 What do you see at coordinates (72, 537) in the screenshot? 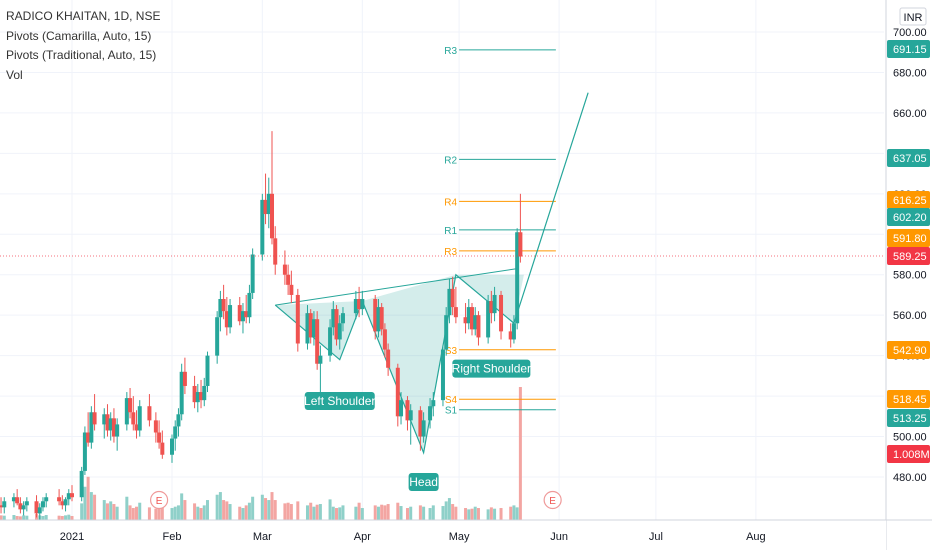
I see `time-tick: 2021` at bounding box center [72, 537].